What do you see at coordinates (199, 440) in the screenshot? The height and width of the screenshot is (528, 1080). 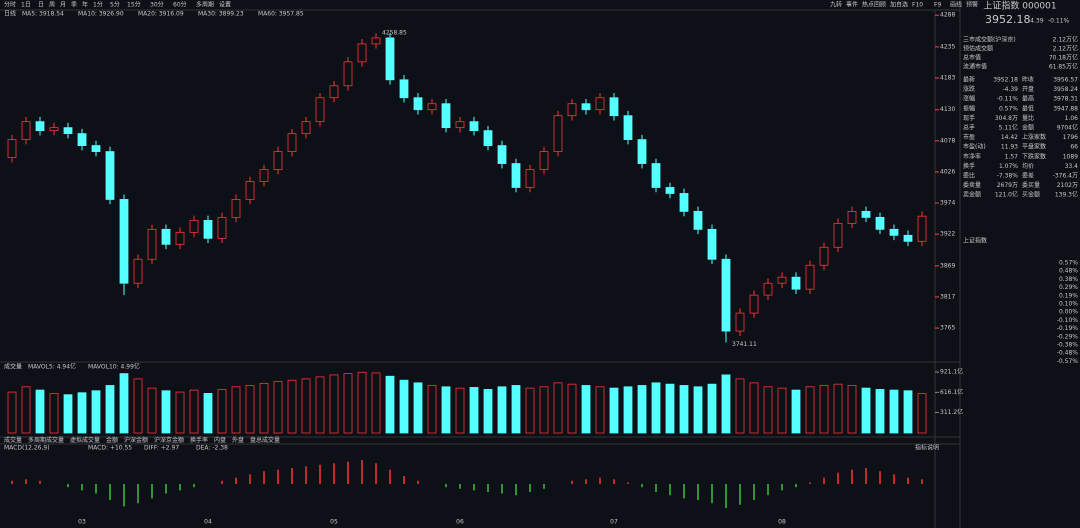 I see `tab: 换手率` at bounding box center [199, 440].